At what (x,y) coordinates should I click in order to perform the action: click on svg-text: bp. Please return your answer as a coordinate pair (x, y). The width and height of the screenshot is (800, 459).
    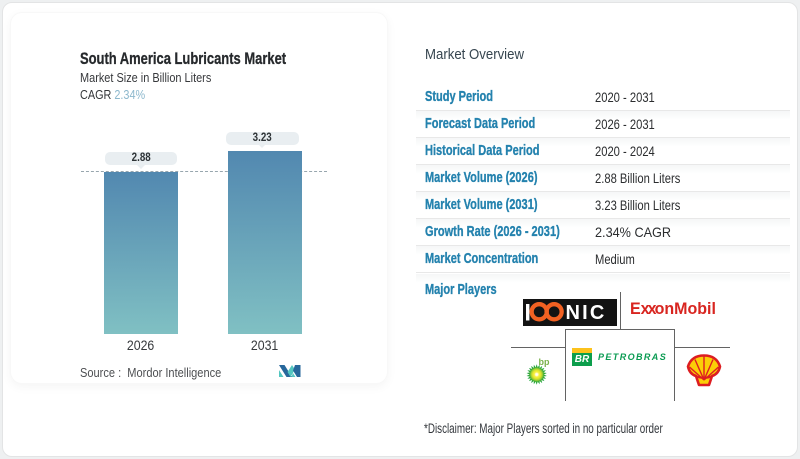
    Looking at the image, I should click on (544, 362).